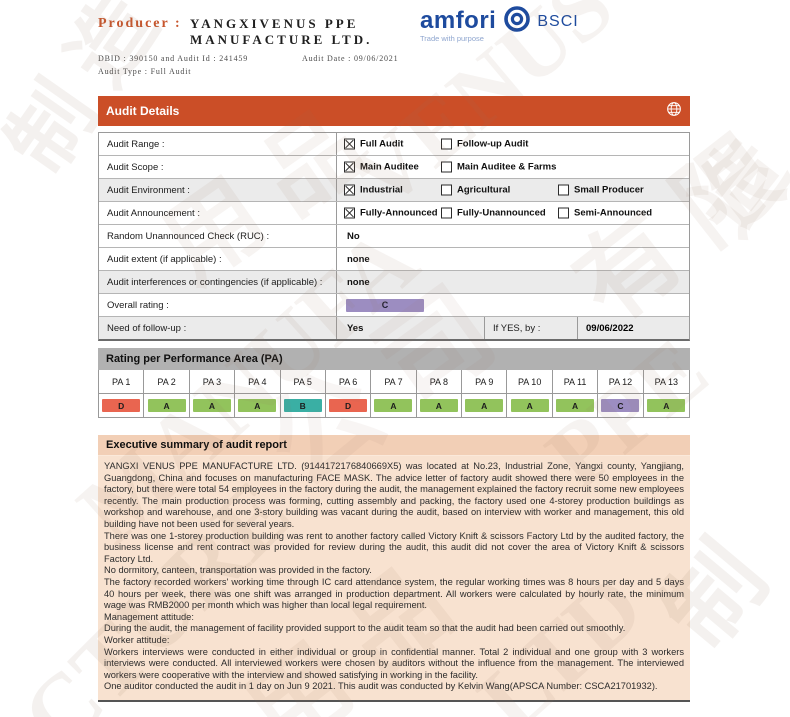  What do you see at coordinates (621, 382) in the screenshot?
I see `pa-column-header: PA 12` at bounding box center [621, 382].